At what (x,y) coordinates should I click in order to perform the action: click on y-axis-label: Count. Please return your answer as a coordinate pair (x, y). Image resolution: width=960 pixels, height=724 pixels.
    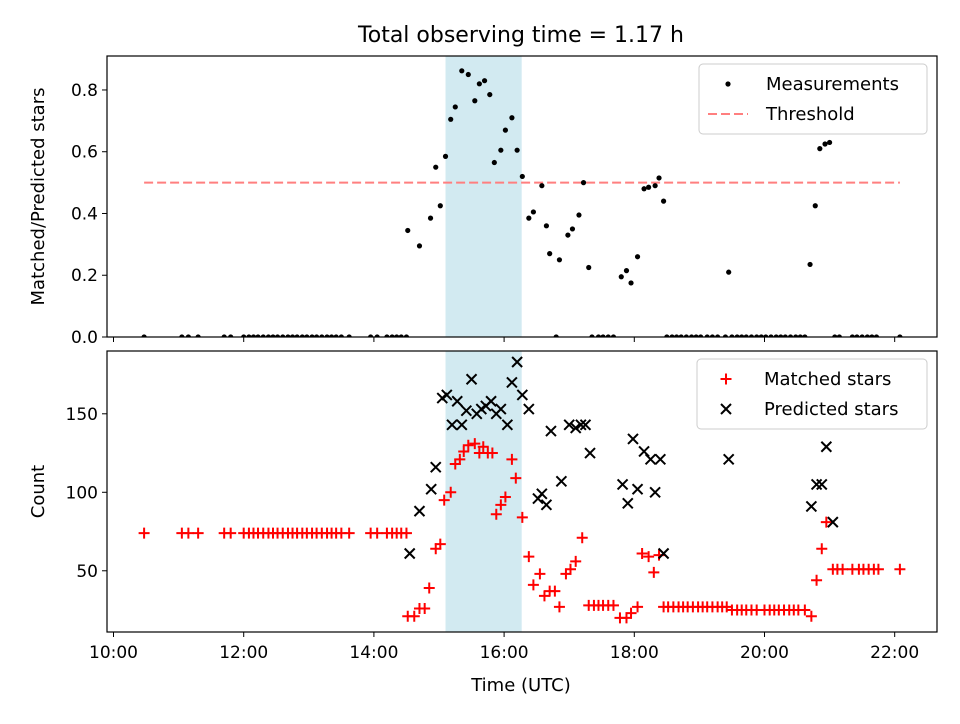
    Looking at the image, I should click on (38, 491).